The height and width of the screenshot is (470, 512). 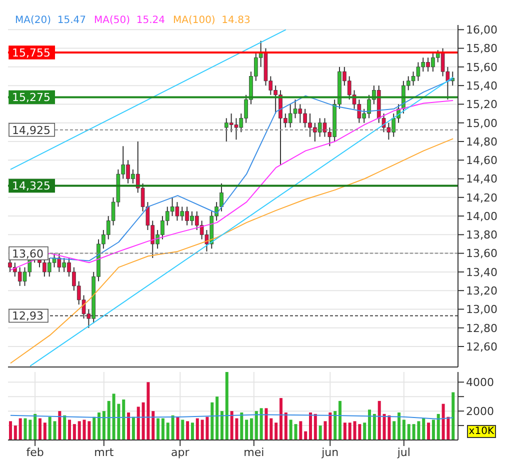 I want to click on text: MA(20) 15.47, so click(x=50, y=20).